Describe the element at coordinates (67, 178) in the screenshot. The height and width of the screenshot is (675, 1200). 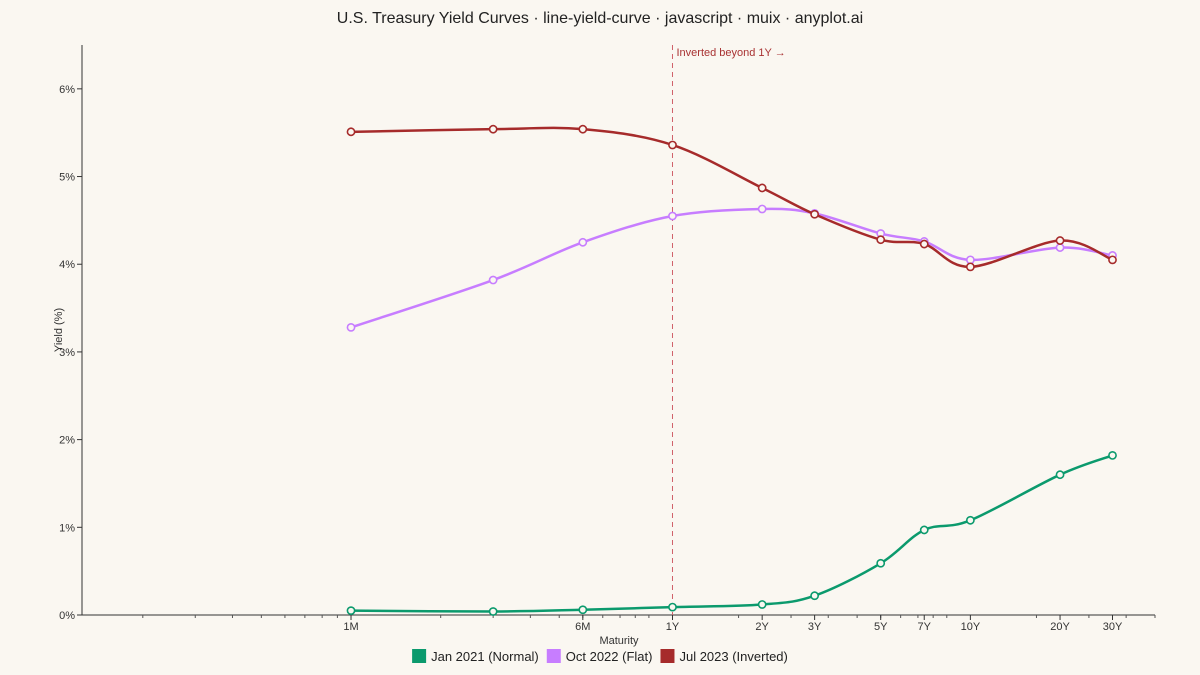
I see `y-tick-label: 5%` at that location.